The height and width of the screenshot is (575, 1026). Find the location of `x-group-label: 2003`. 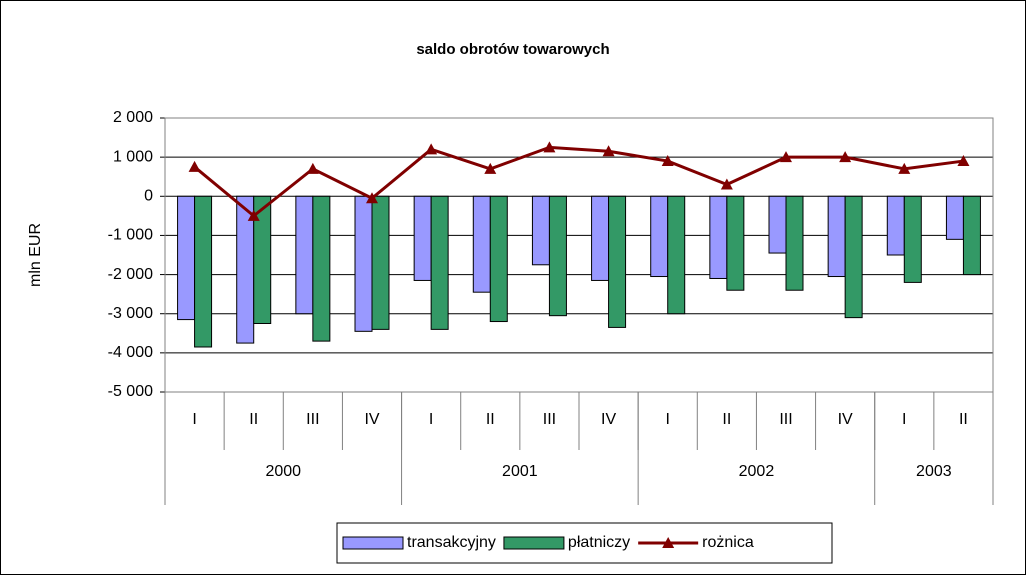

x-group-label: 2003 is located at coordinates (934, 471).